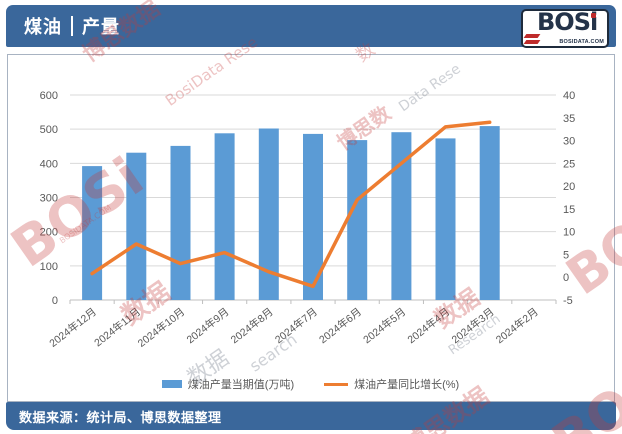 This screenshot has width=622, height=434. What do you see at coordinates (310, 384) in the screenshot?
I see `chart-legend: 煤油产量当期值(万吨) 煤油产量同比增长(%)` at bounding box center [310, 384].